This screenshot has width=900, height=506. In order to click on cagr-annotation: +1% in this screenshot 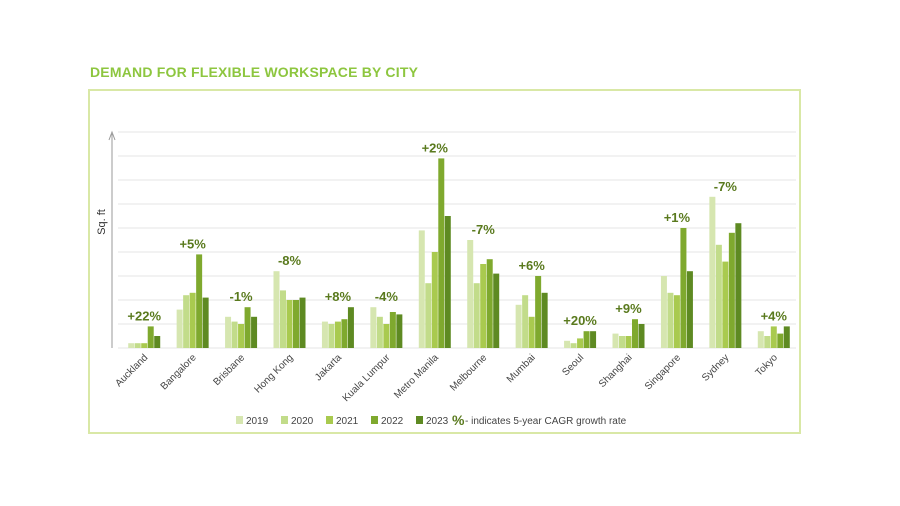, I will do `click(677, 217)`.